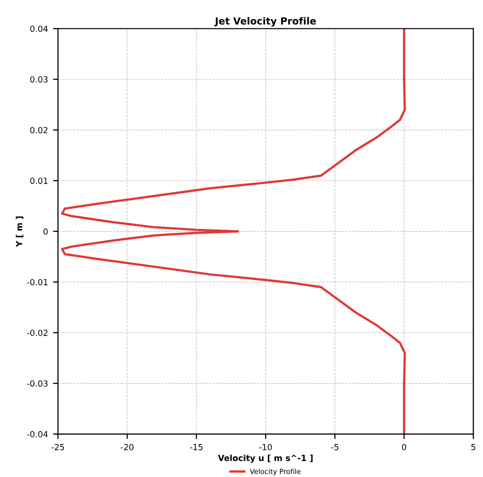 The image size is (483, 477). Describe the element at coordinates (265, 22) in the screenshot. I see `chart-title: Jet Velocity Profile` at that location.